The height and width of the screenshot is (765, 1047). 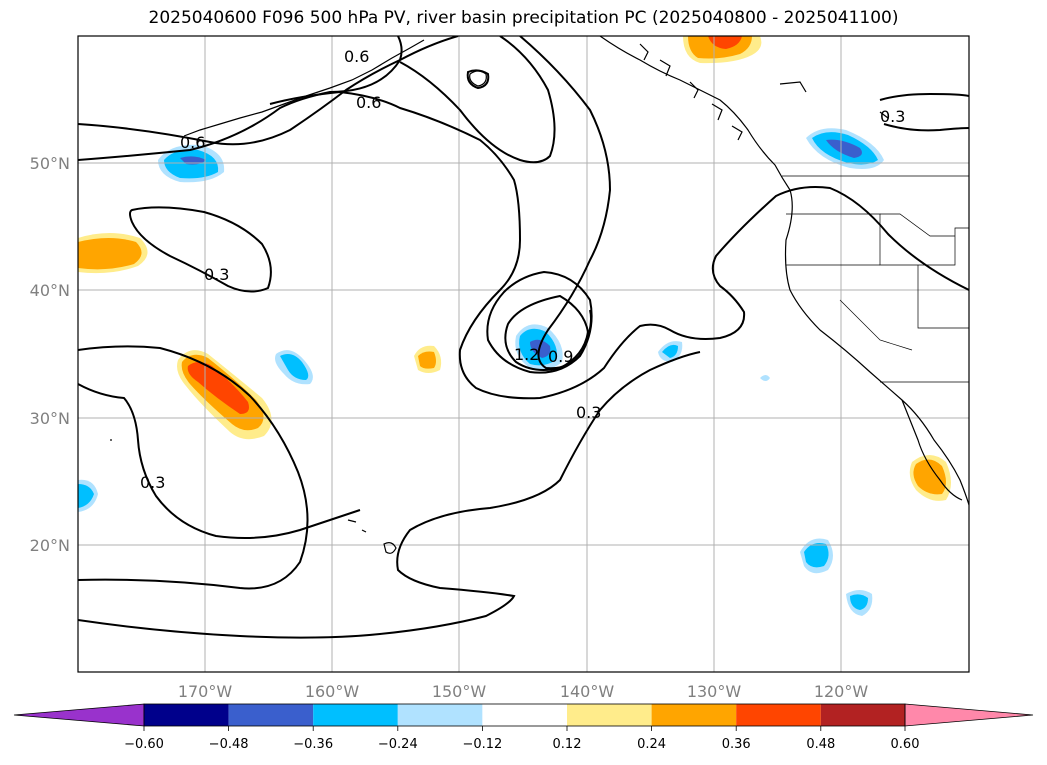 I want to click on colorbar-tick-label: −0.12, so click(x=482, y=744).